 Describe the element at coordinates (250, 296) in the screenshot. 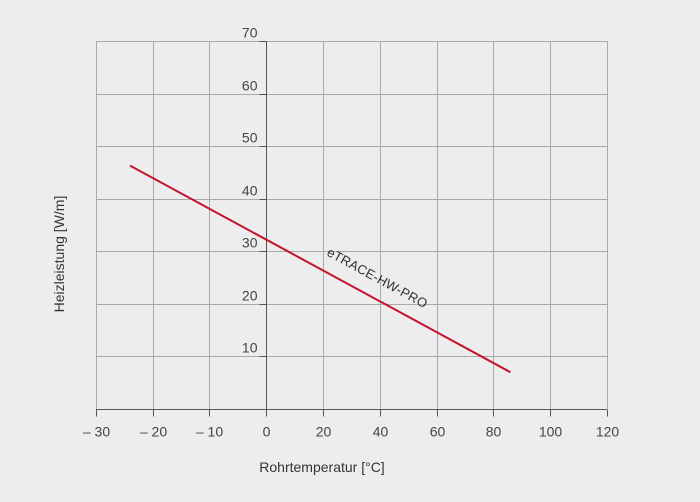

I see `y-tick-label-20: 20` at that location.